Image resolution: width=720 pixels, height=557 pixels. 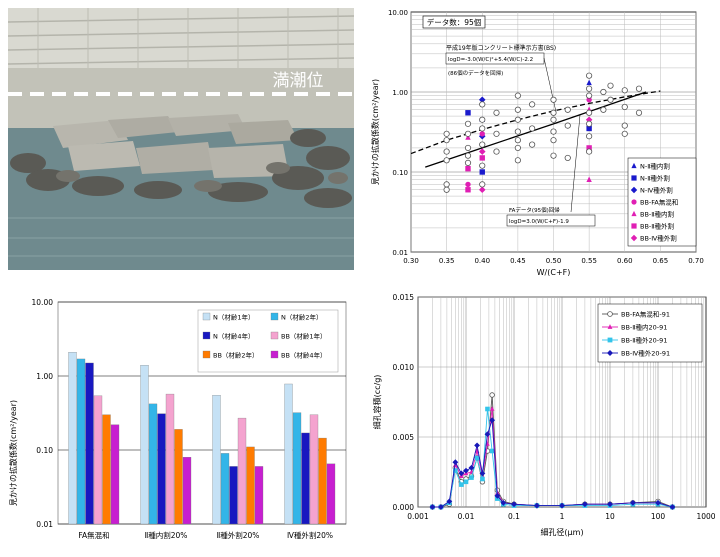 What do you see at coordinates (659, 202) in the screenshot?
I see `legend-label: BB-FA無混和` at bounding box center [659, 202].